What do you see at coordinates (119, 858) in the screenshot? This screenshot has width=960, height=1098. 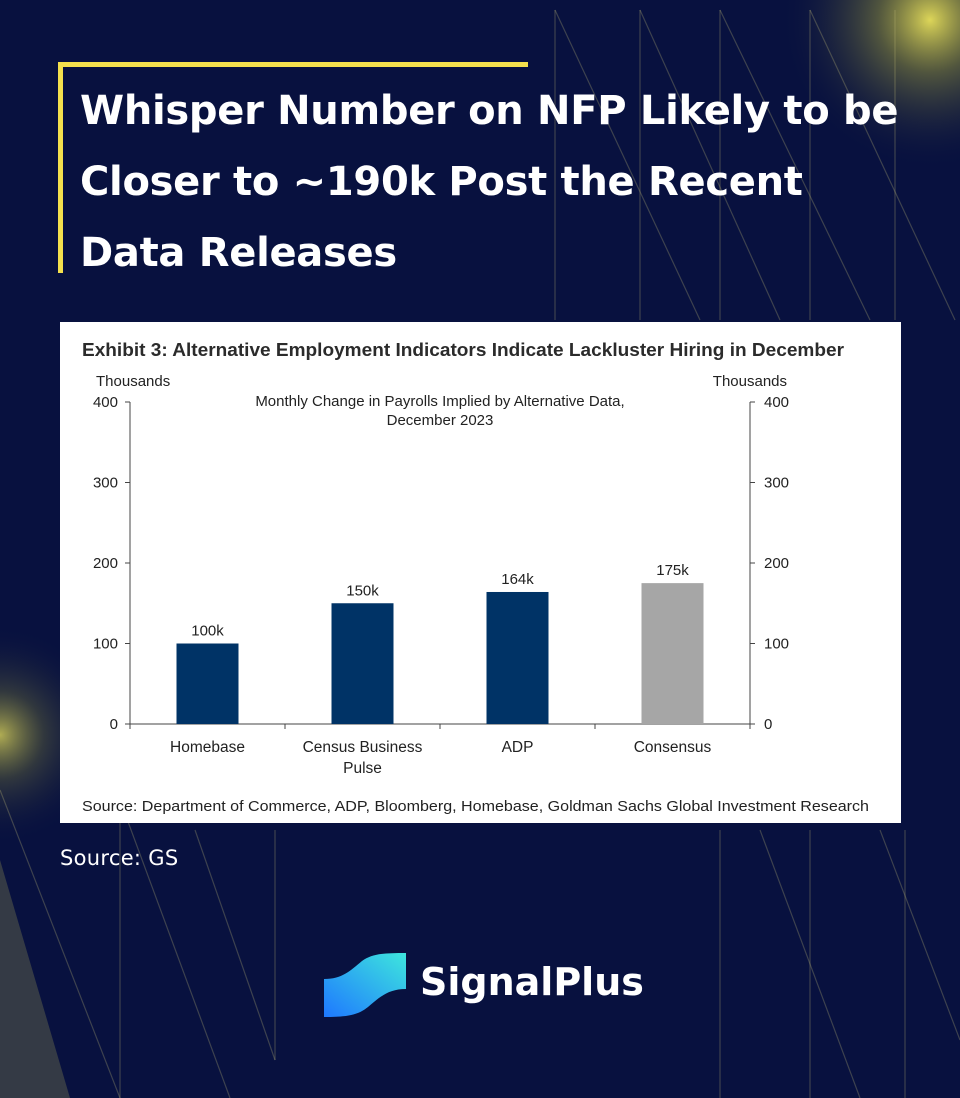 I see `source-caption: Source: GS` at bounding box center [119, 858].